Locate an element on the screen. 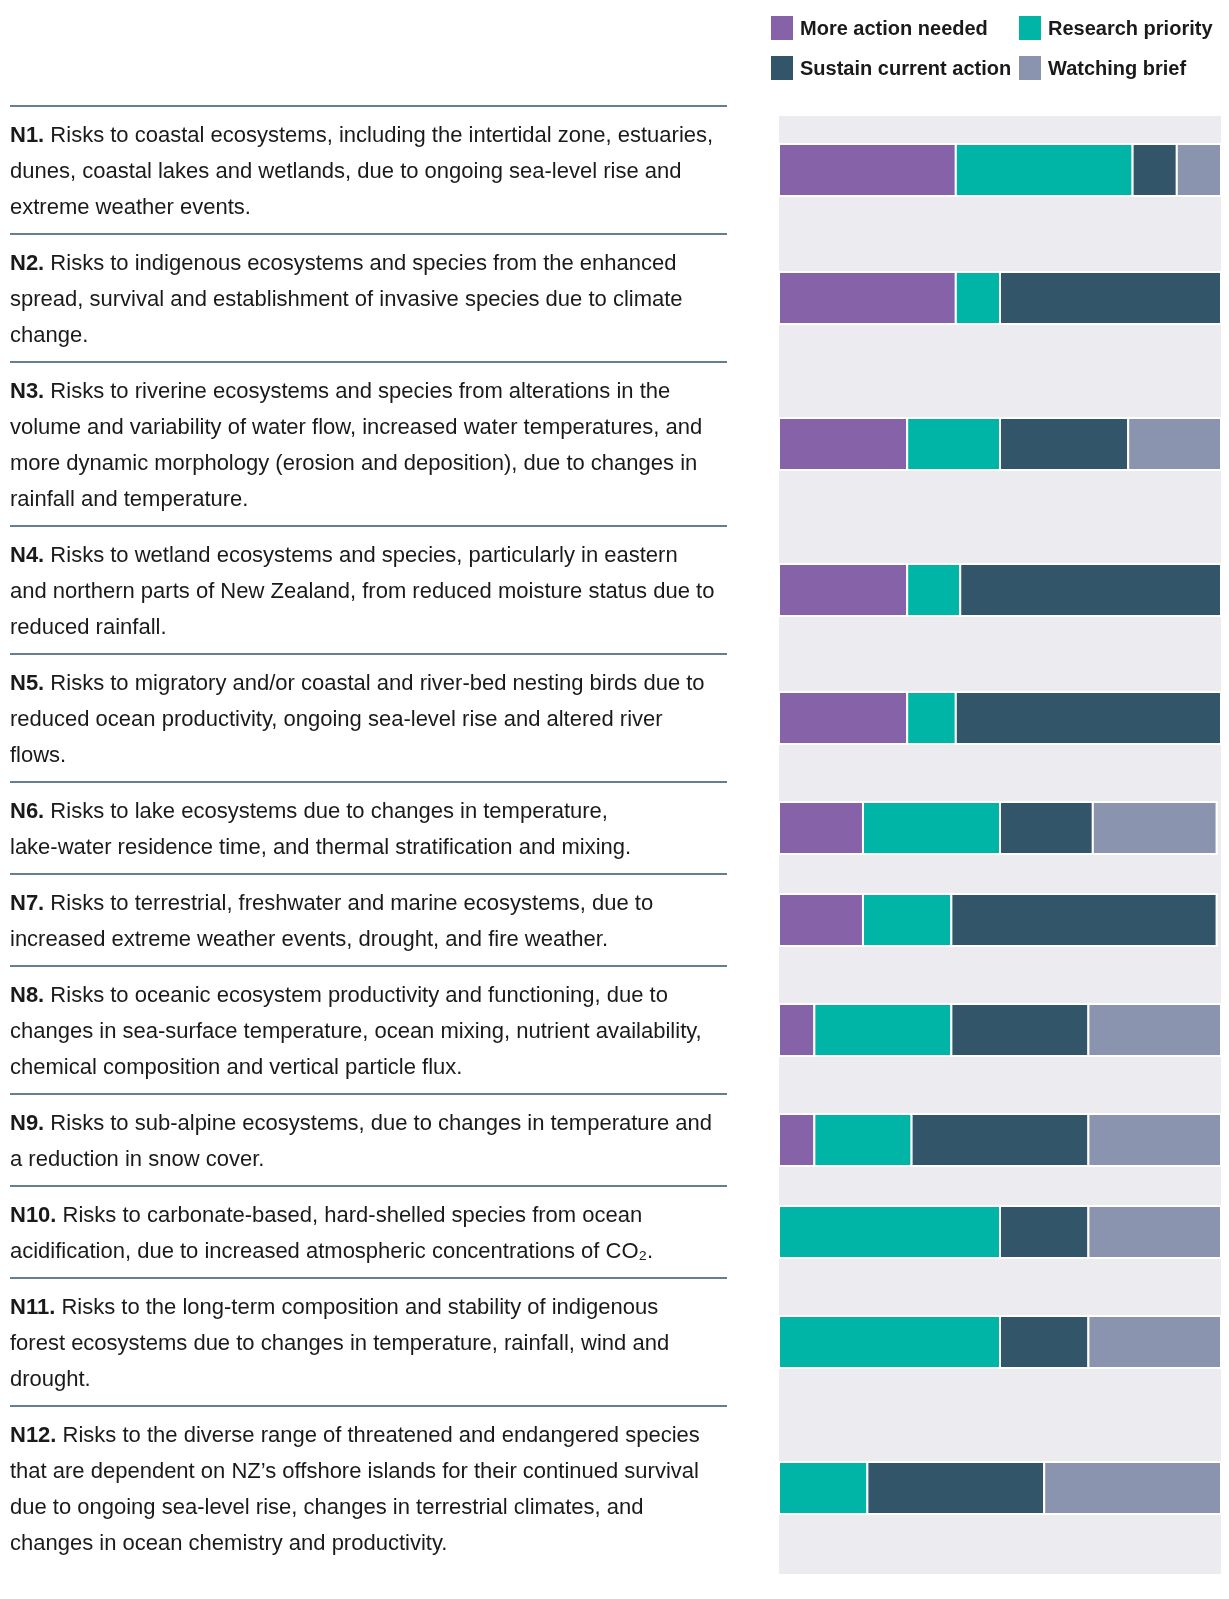  y-tick-label: N4. Risks to wetland ecosystems and species, particularly in eastern and northern parts of New Zealand, from reduced moisture status due to reduced rainfall. is located at coordinates (362, 590).